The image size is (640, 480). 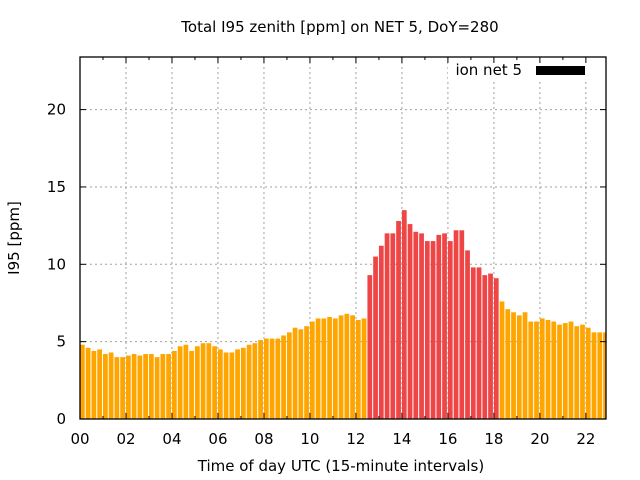 I want to click on legend: ion net 5, so click(x=526, y=69).